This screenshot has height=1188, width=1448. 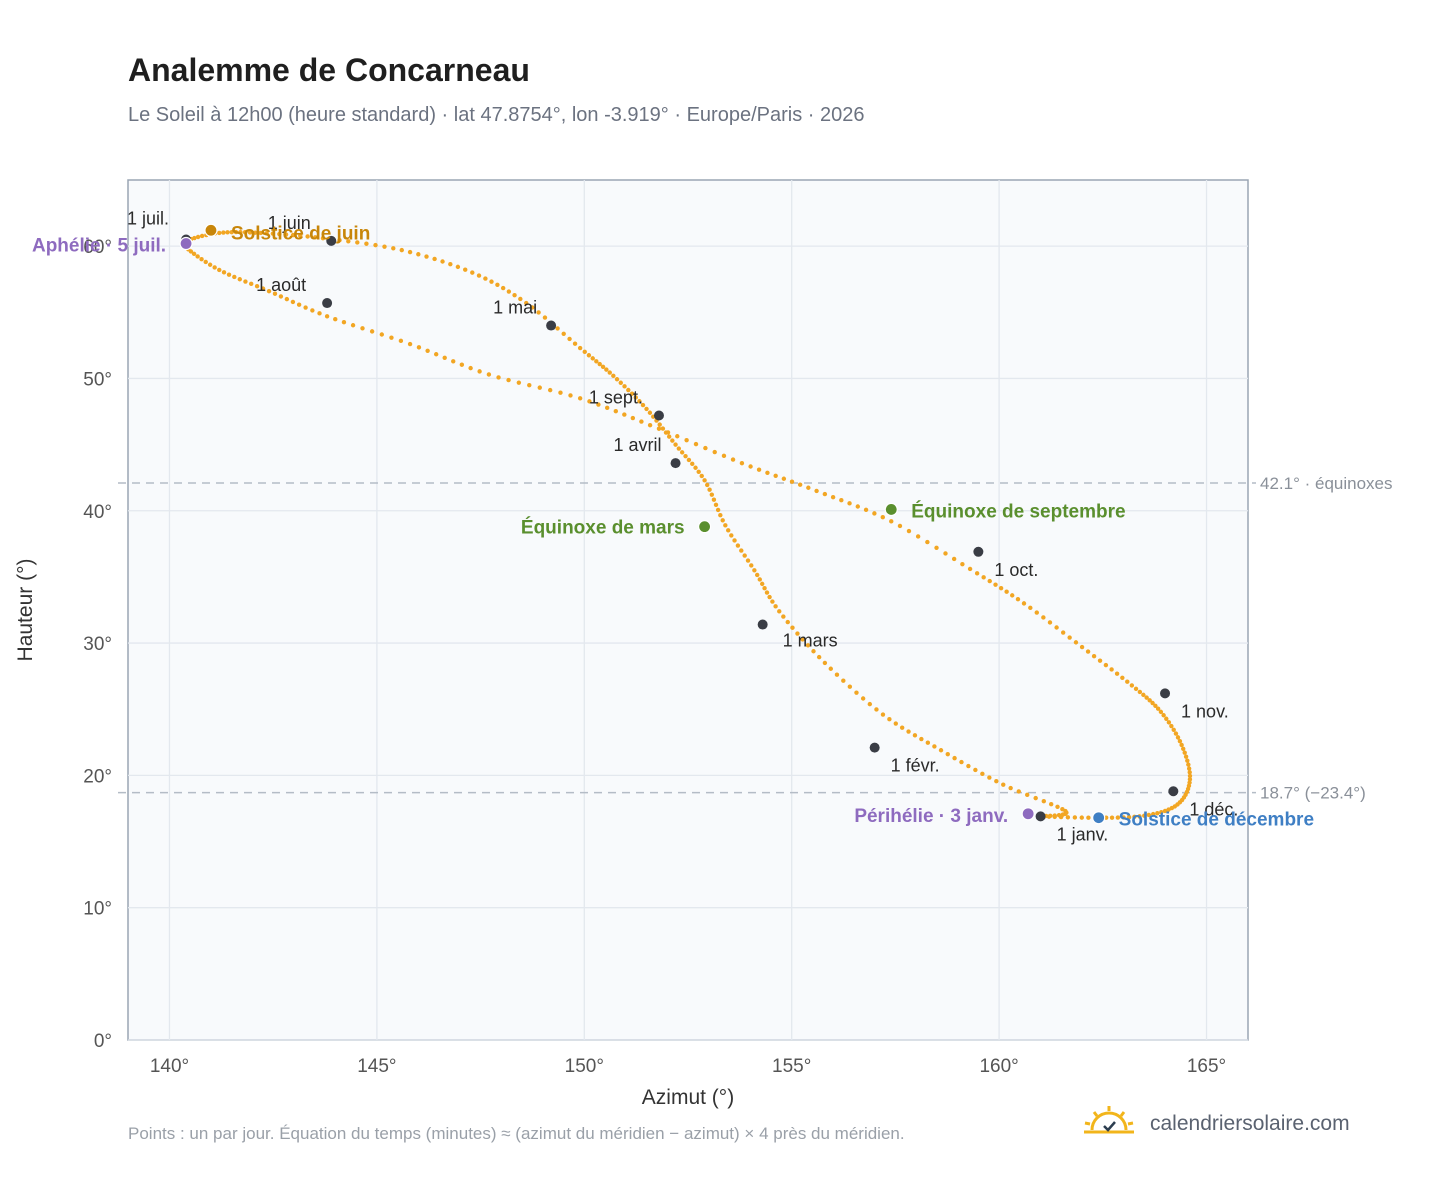 What do you see at coordinates (148, 219) in the screenshot?
I see `month-label: 1 juil.` at bounding box center [148, 219].